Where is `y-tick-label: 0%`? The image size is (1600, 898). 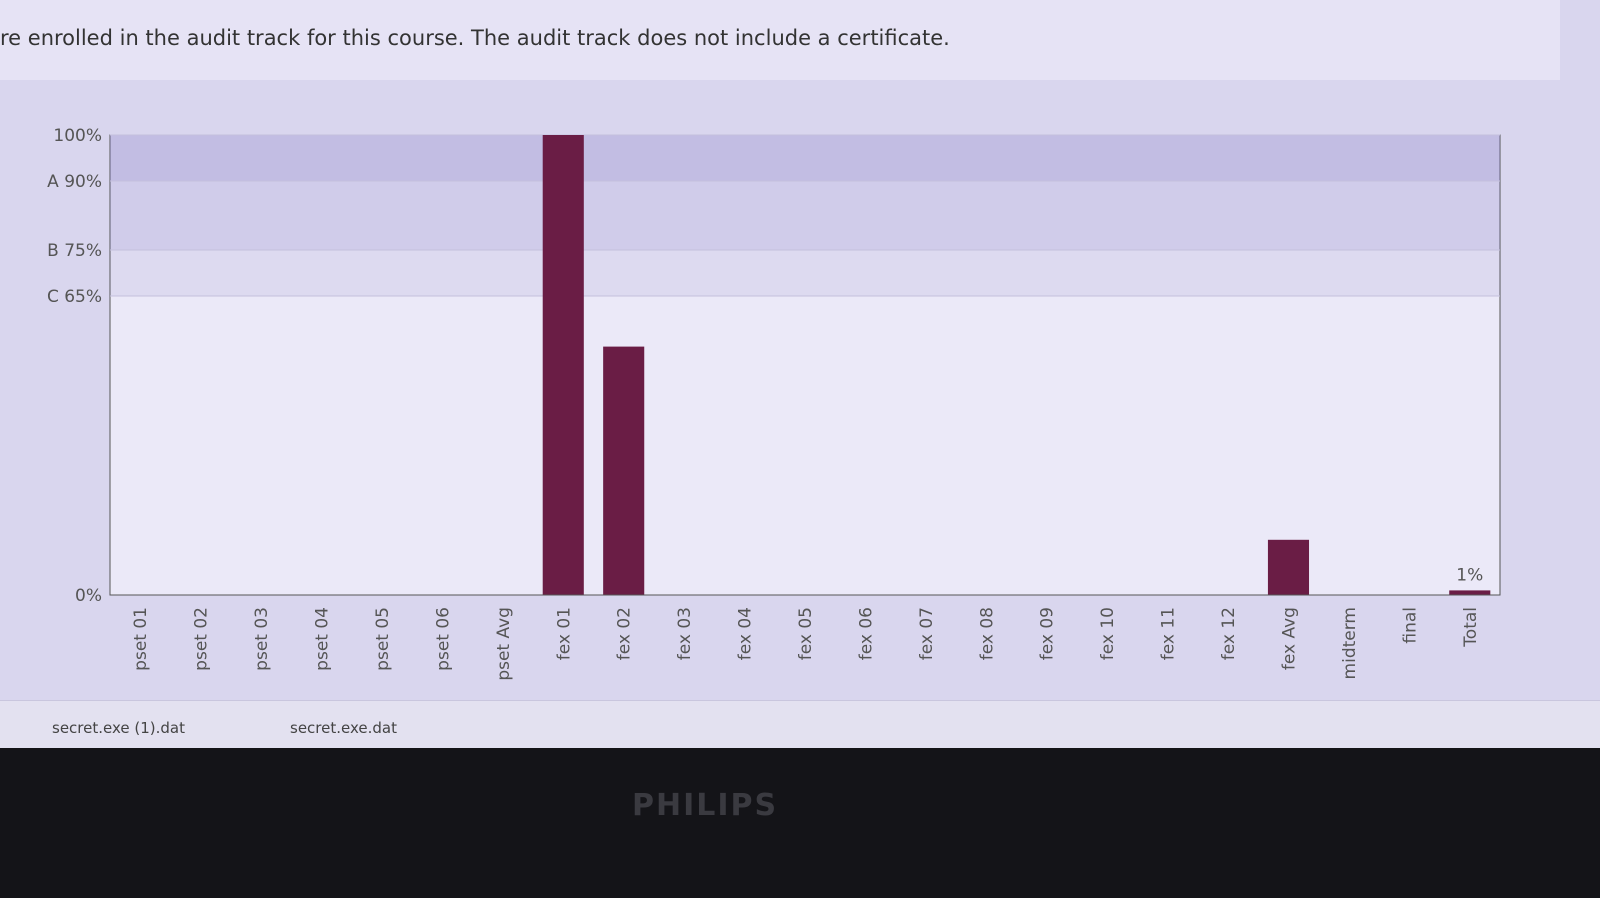 y-tick-label: 0% is located at coordinates (88, 596).